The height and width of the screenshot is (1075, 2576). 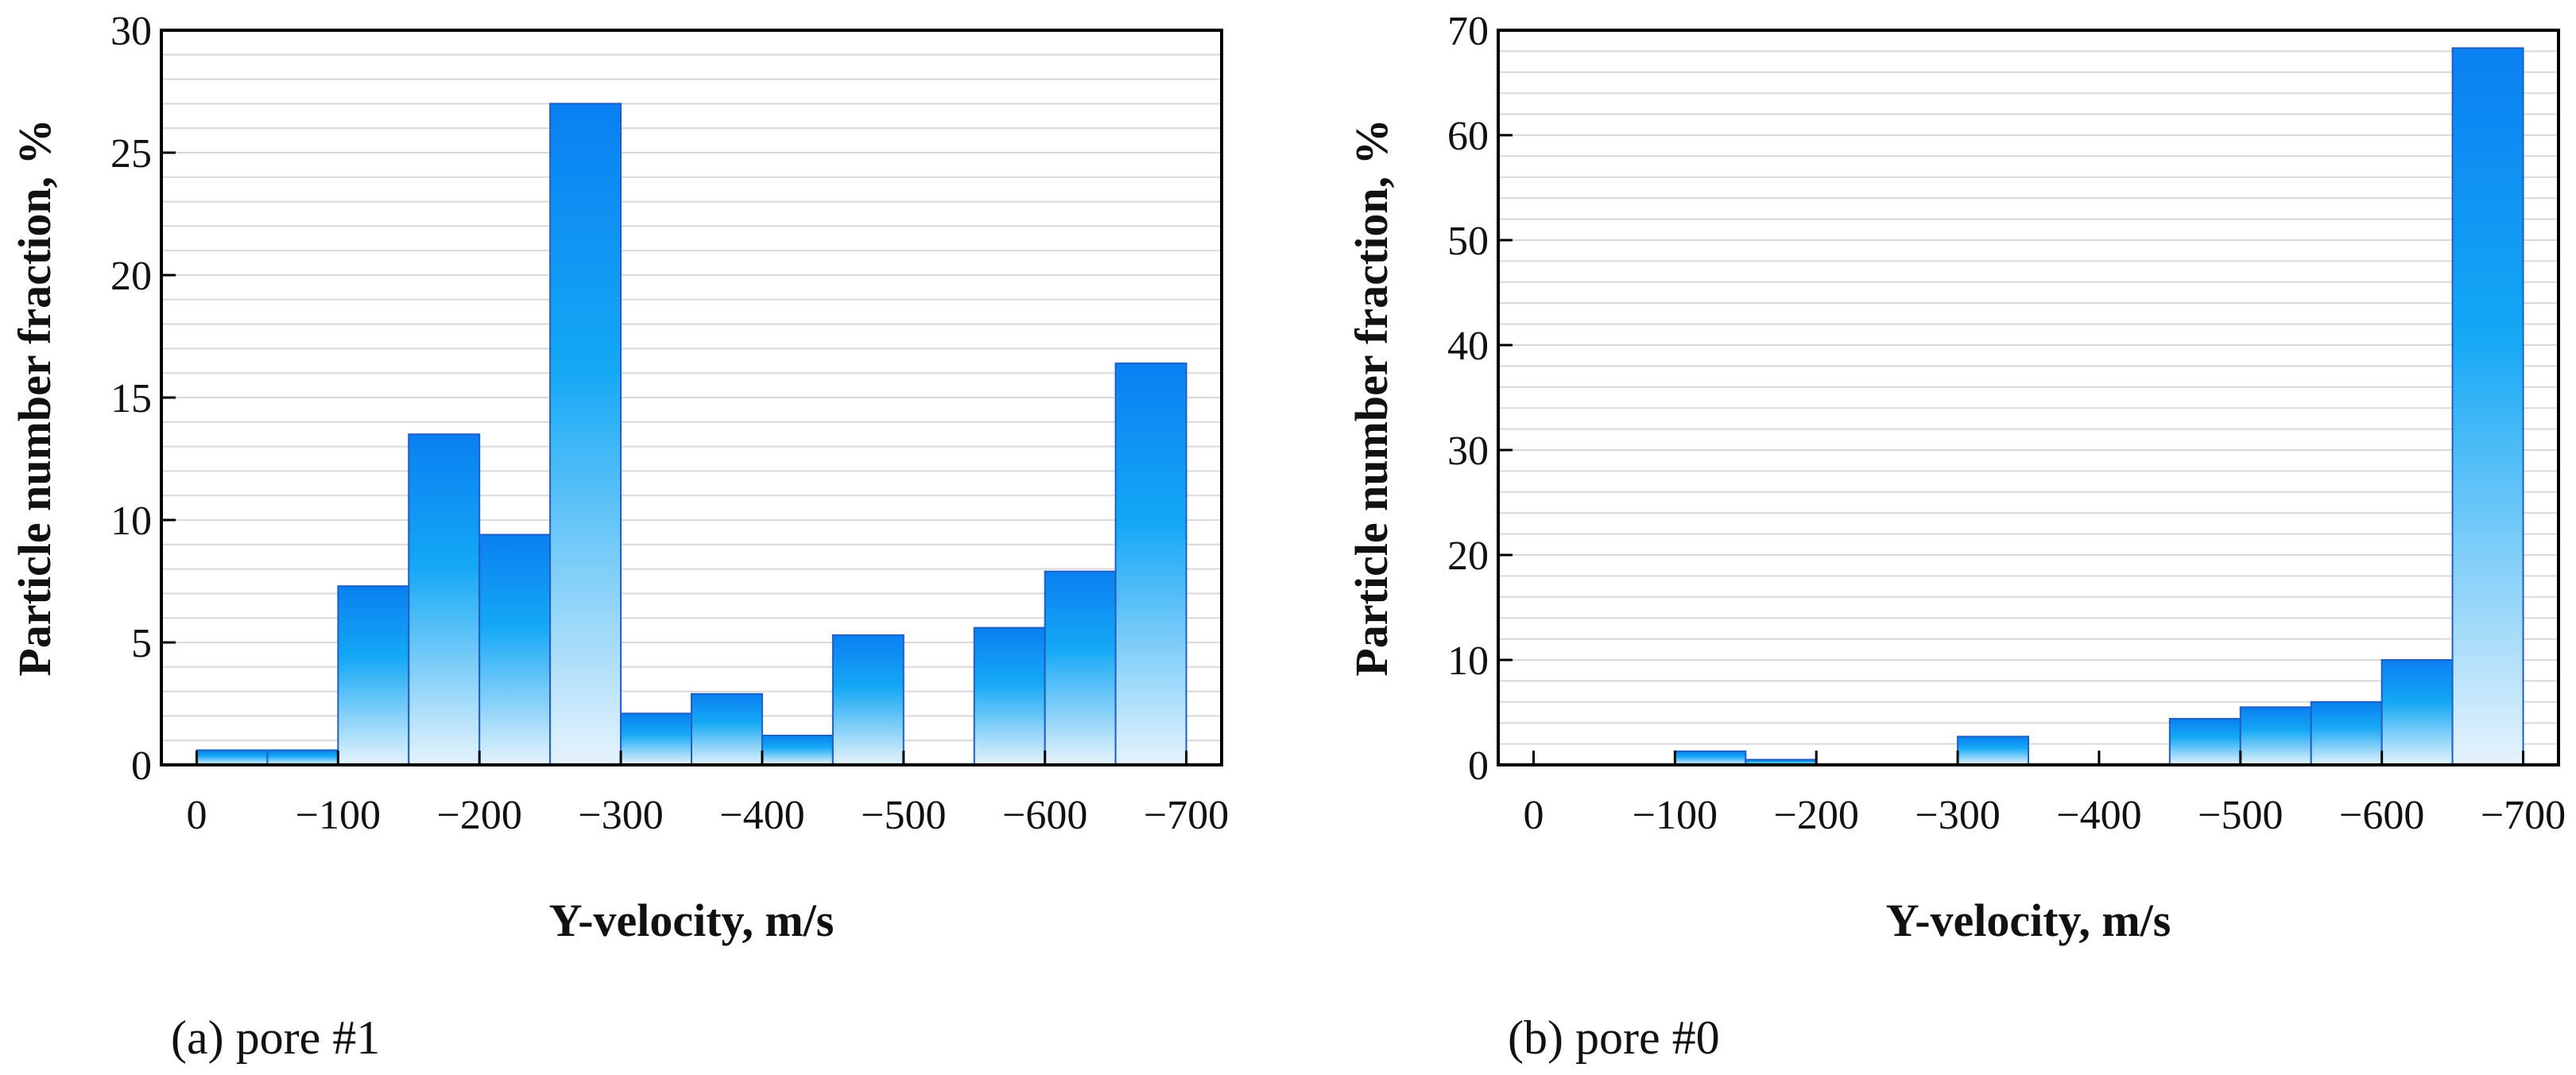 I want to click on chart-a-x-tick-label: −200, so click(x=479, y=816).